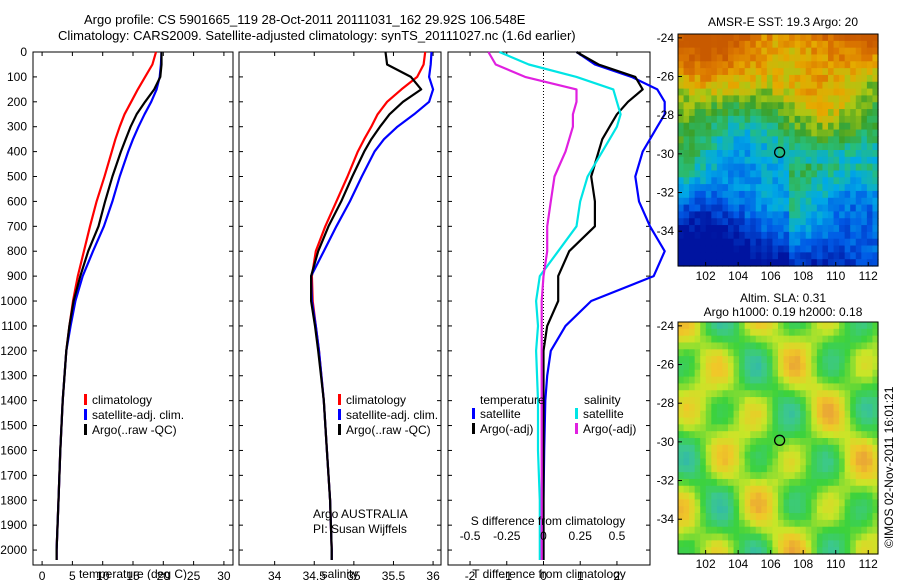  Describe the element at coordinates (339, 399) in the screenshot. I see `salinity-legend-swatch` at that location.